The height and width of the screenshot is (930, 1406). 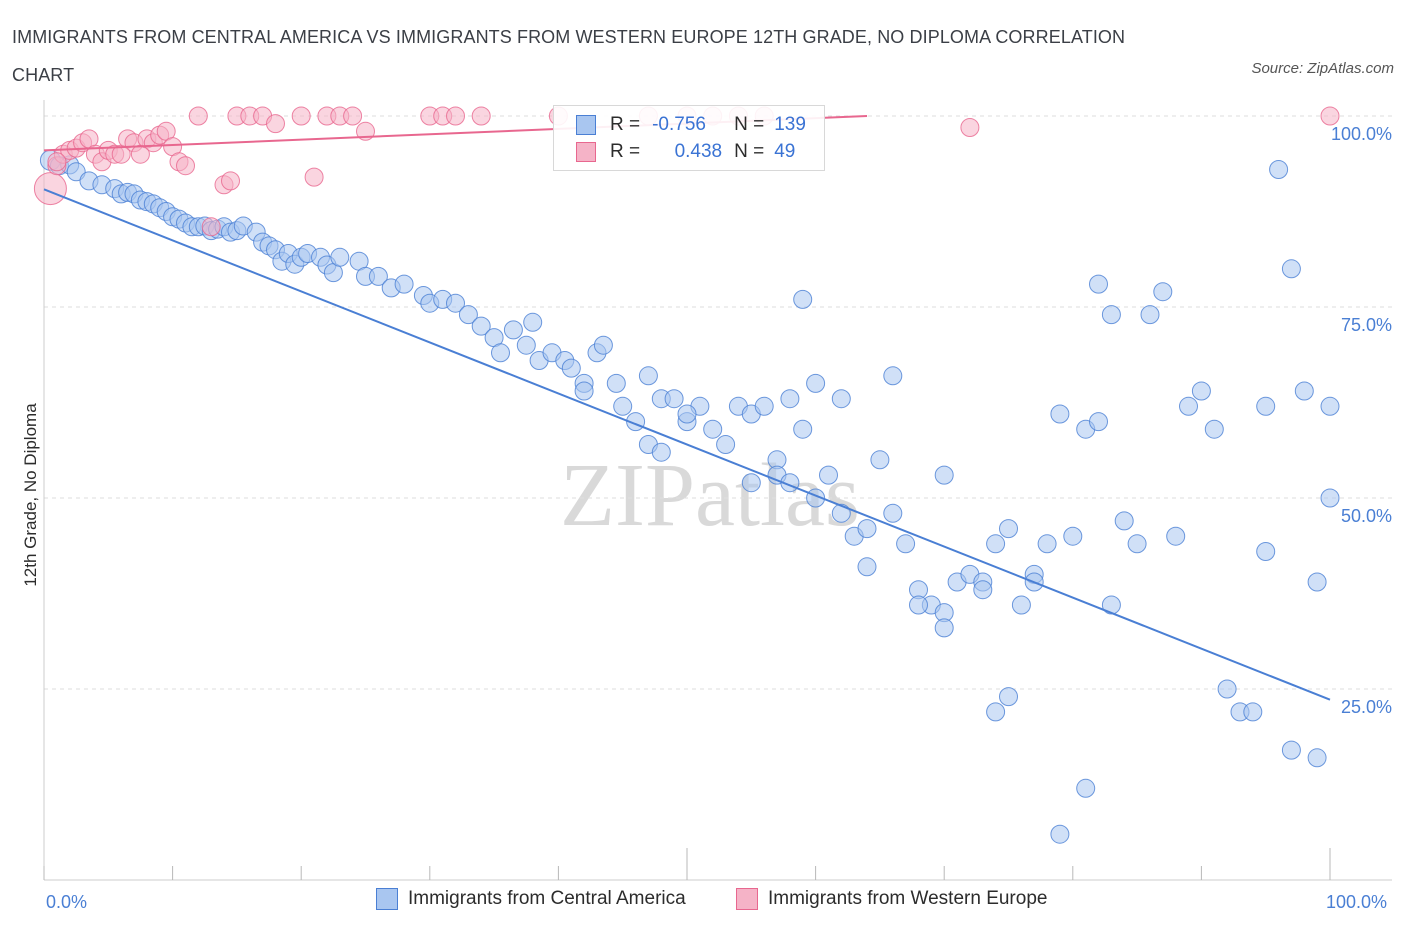 What do you see at coordinates (1322, 68) in the screenshot?
I see `chart-source: Source: ZipAtlas.com` at bounding box center [1322, 68].